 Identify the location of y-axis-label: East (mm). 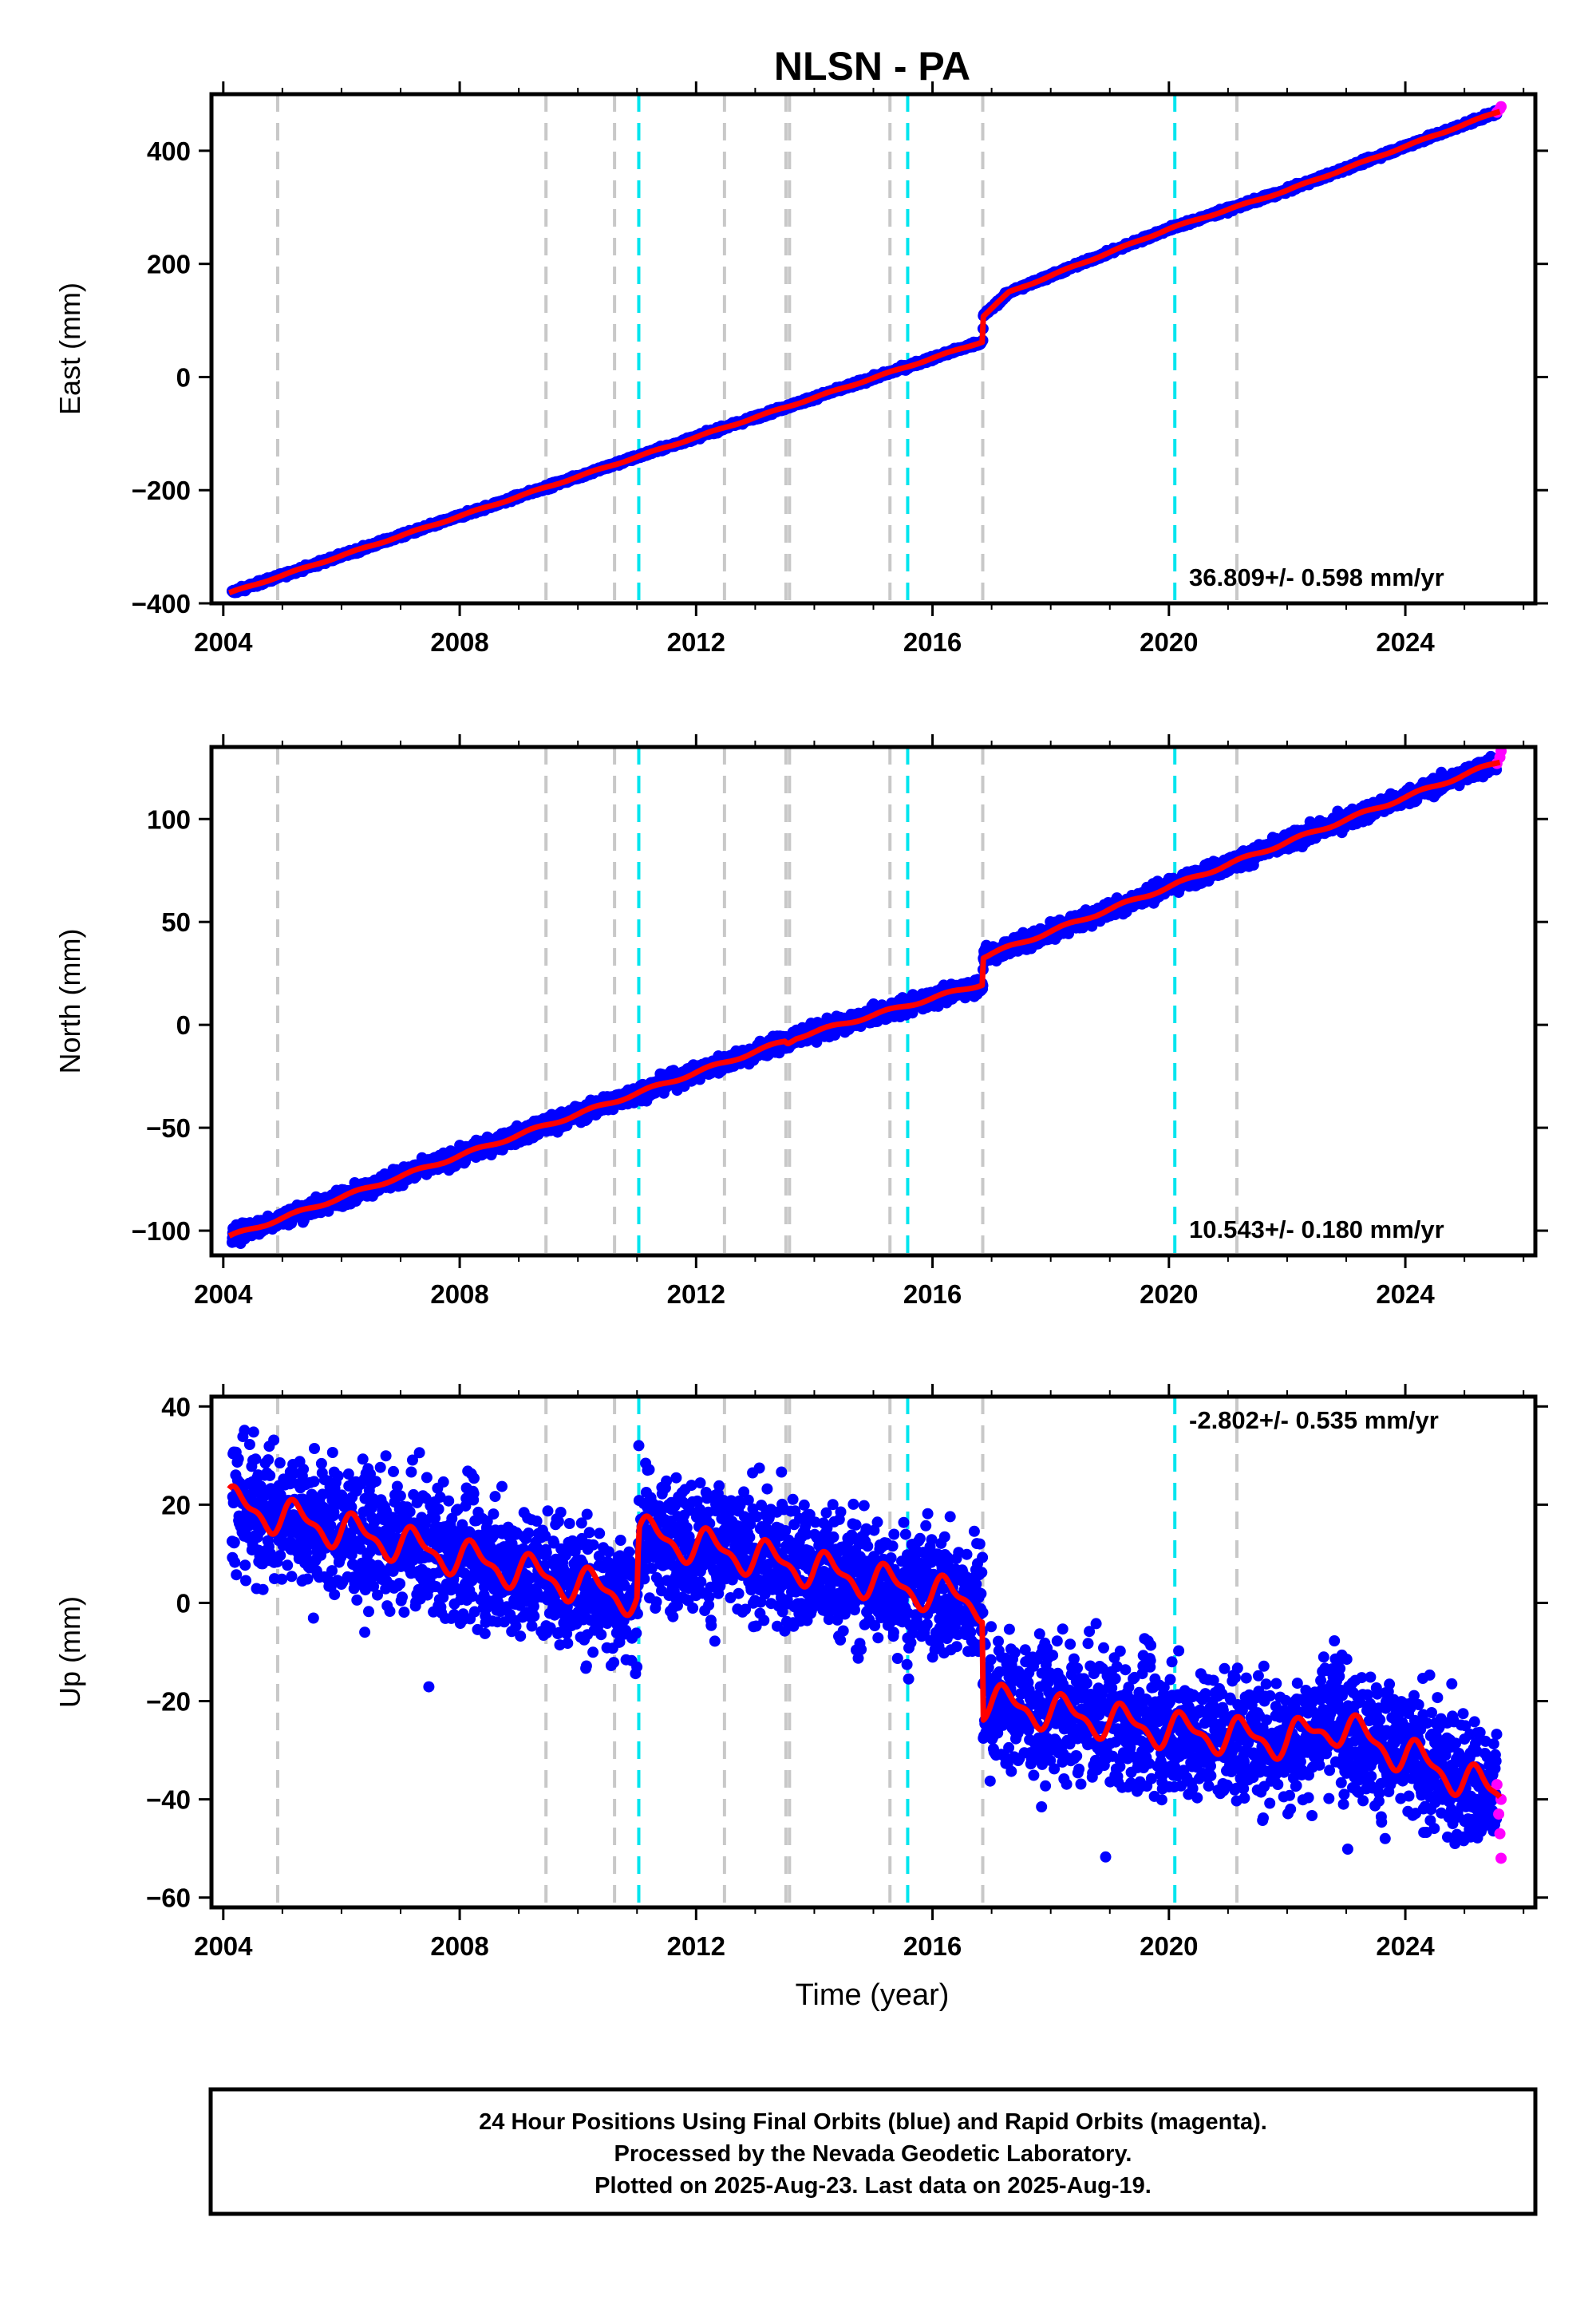
(69, 349).